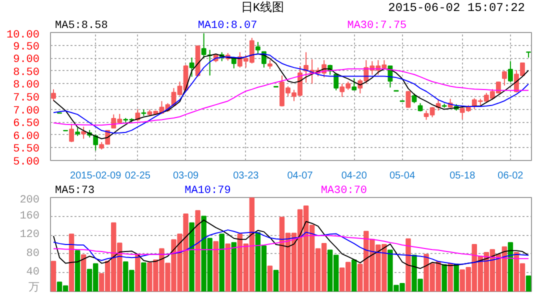 Image resolution: width=545 pixels, height=300 pixels. Describe the element at coordinates (137, 176) in the screenshot. I see `x-tick-label: 02-25` at that location.